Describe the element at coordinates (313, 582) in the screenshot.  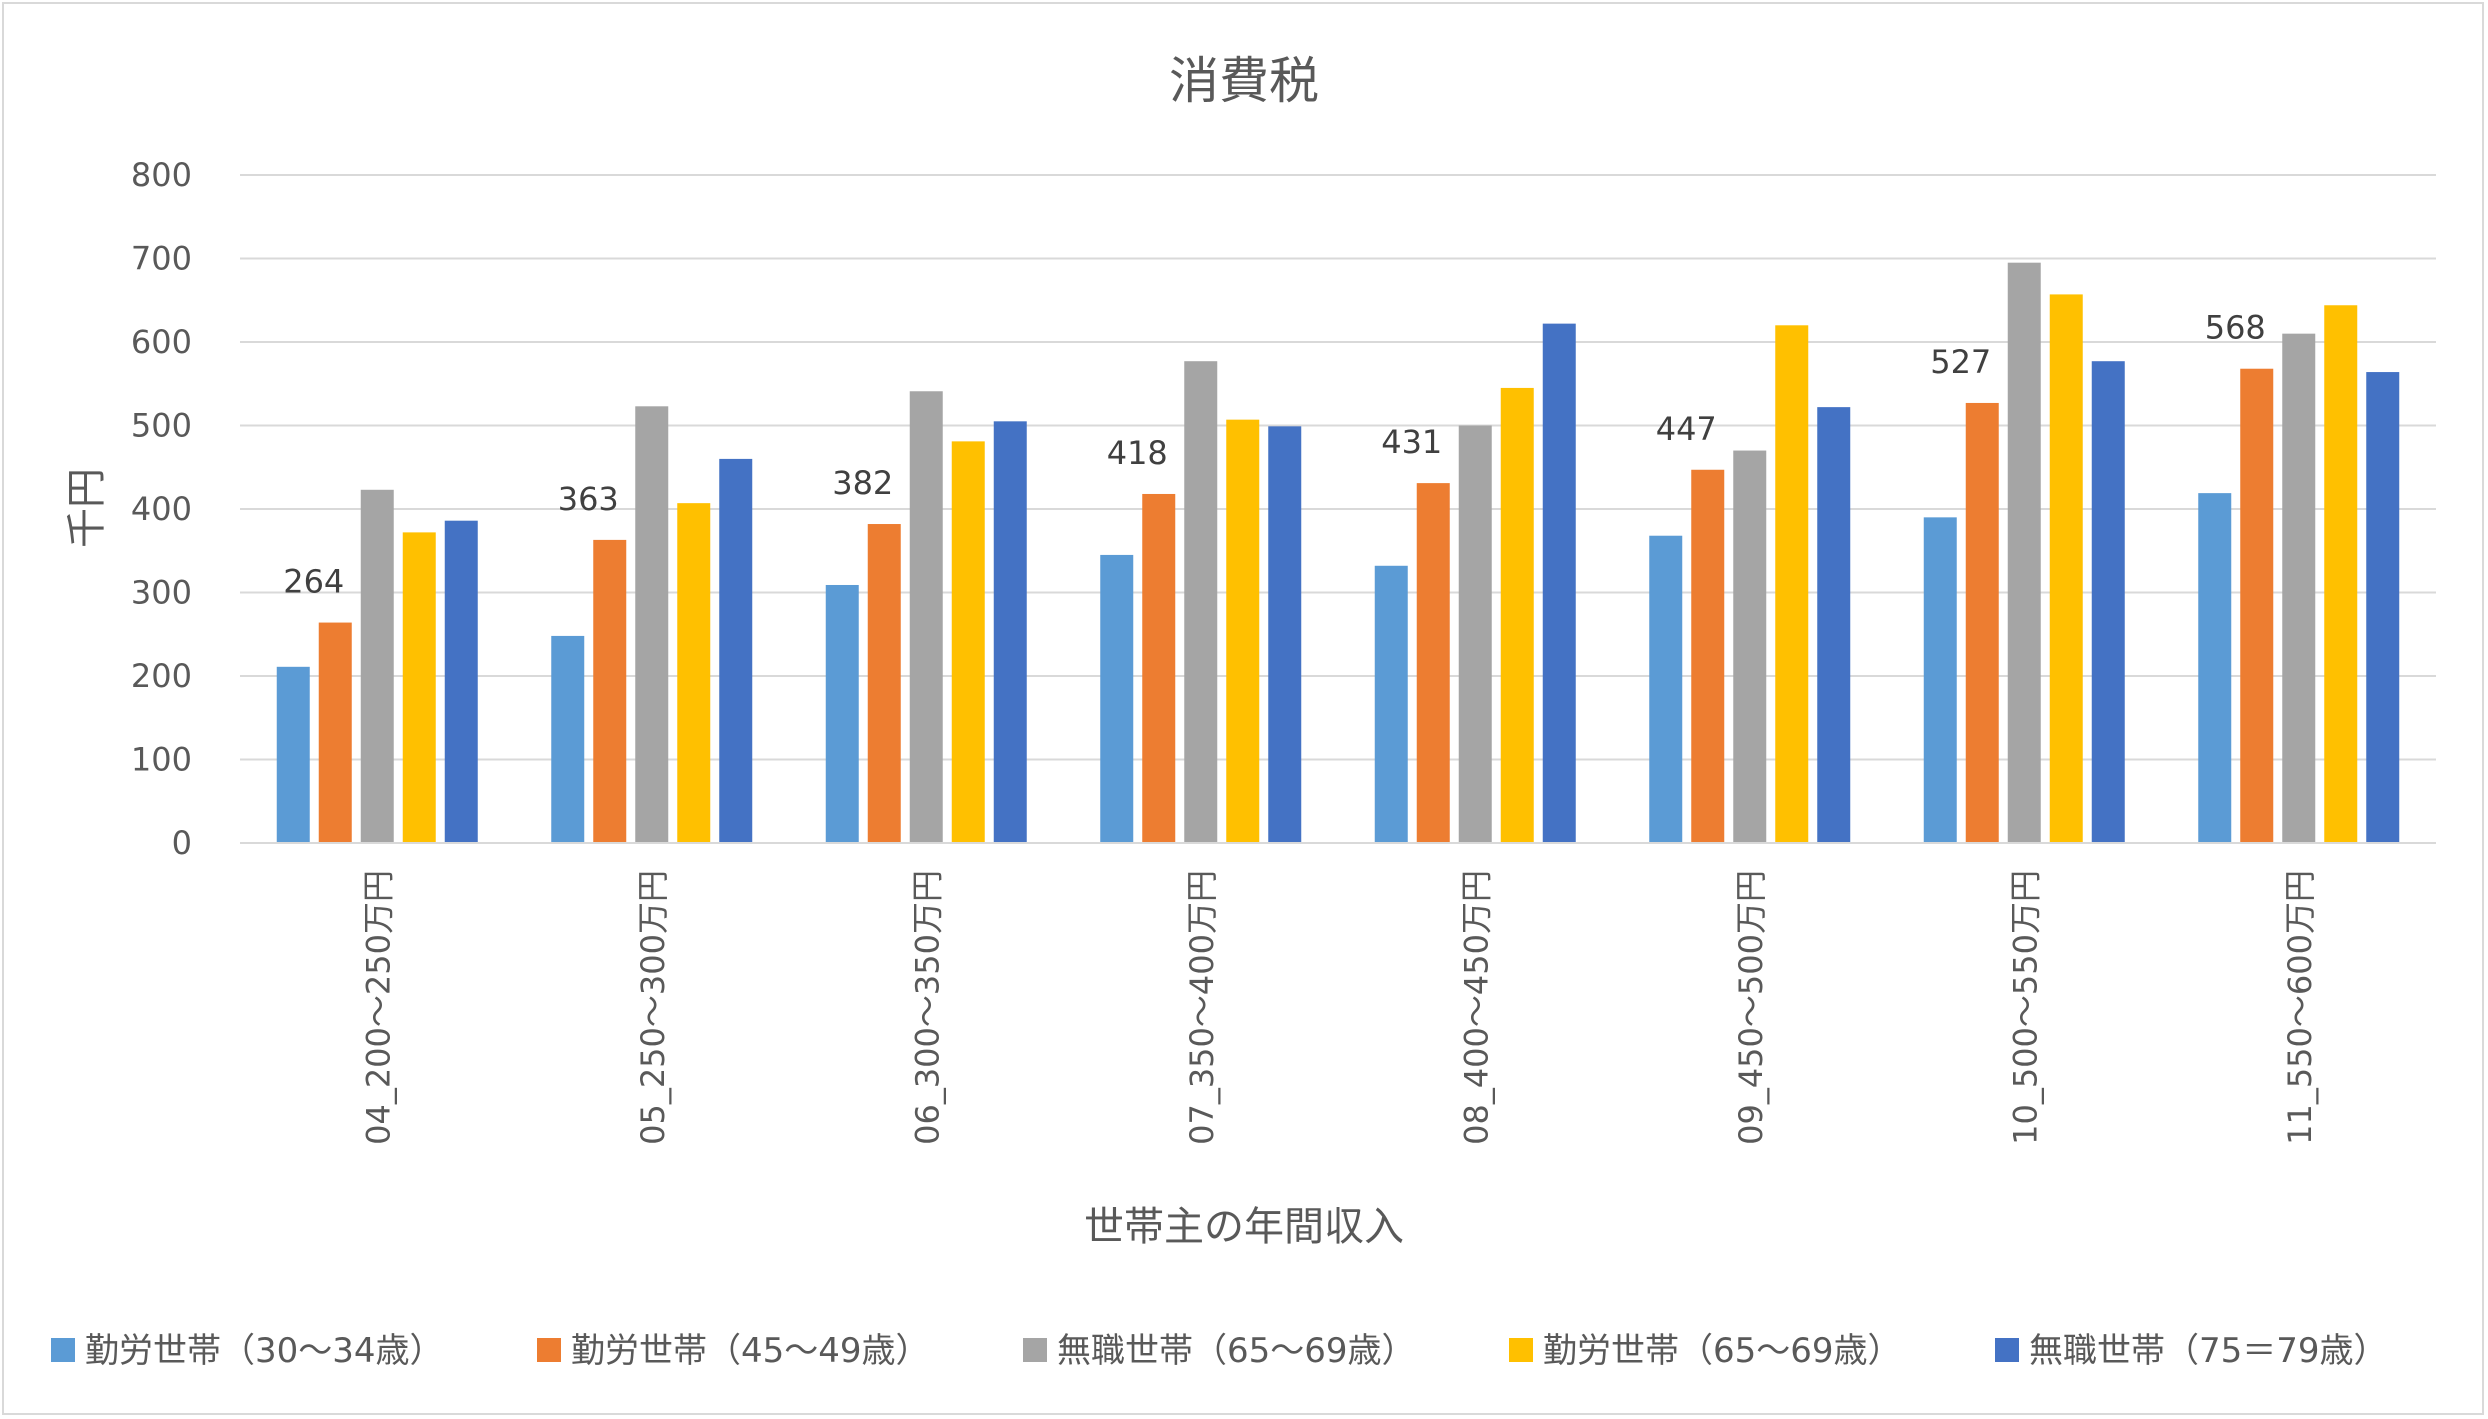
I see `data-label: 264` at that location.